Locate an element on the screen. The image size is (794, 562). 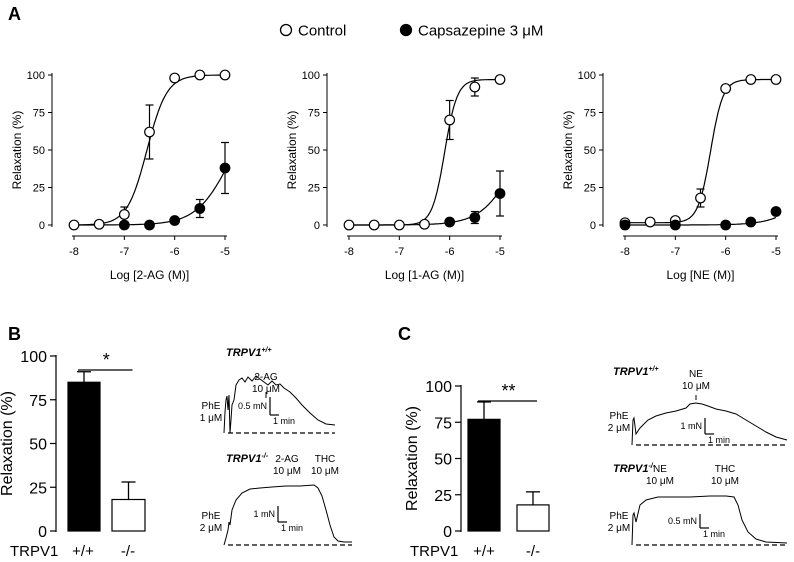
significance-marker: ** is located at coordinates (508, 391).